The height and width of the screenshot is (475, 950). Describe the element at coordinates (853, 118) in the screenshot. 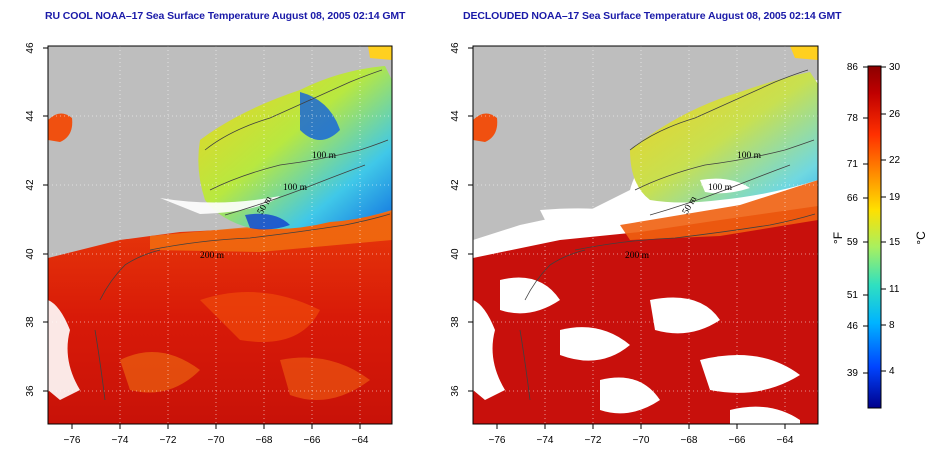

I see `fahrenheit-tick-label: 78` at that location.